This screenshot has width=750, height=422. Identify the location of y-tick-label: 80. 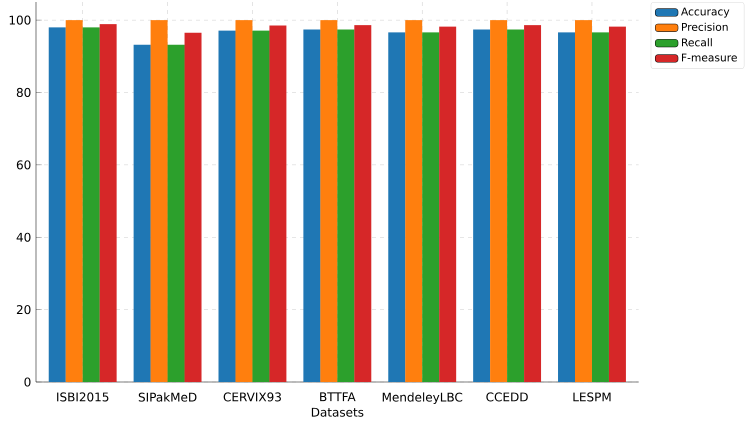
(23, 93).